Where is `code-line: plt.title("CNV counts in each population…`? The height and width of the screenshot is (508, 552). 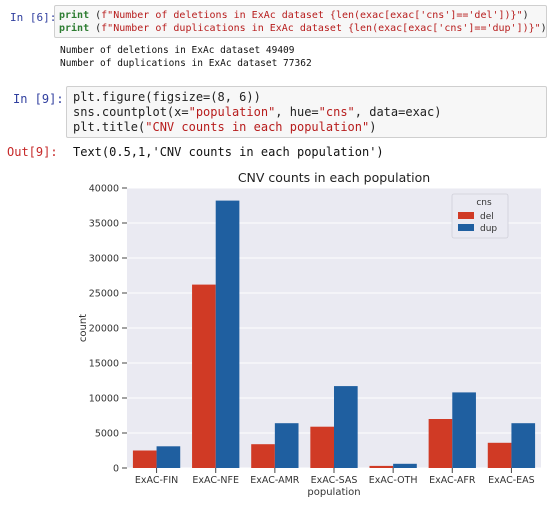 code-line: plt.title("CNV counts in each population… is located at coordinates (224, 127).